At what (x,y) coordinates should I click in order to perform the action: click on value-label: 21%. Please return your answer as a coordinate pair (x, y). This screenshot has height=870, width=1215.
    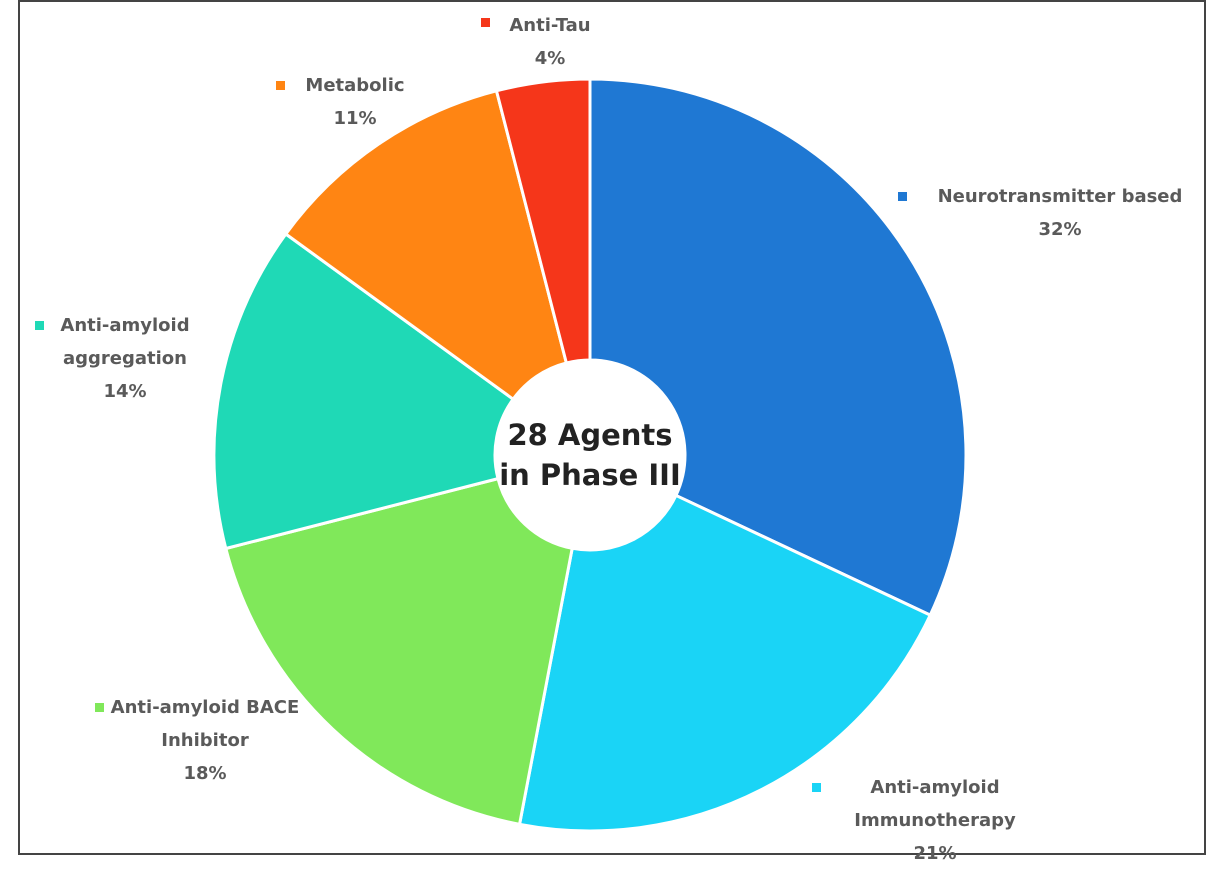
    Looking at the image, I should click on (935, 853).